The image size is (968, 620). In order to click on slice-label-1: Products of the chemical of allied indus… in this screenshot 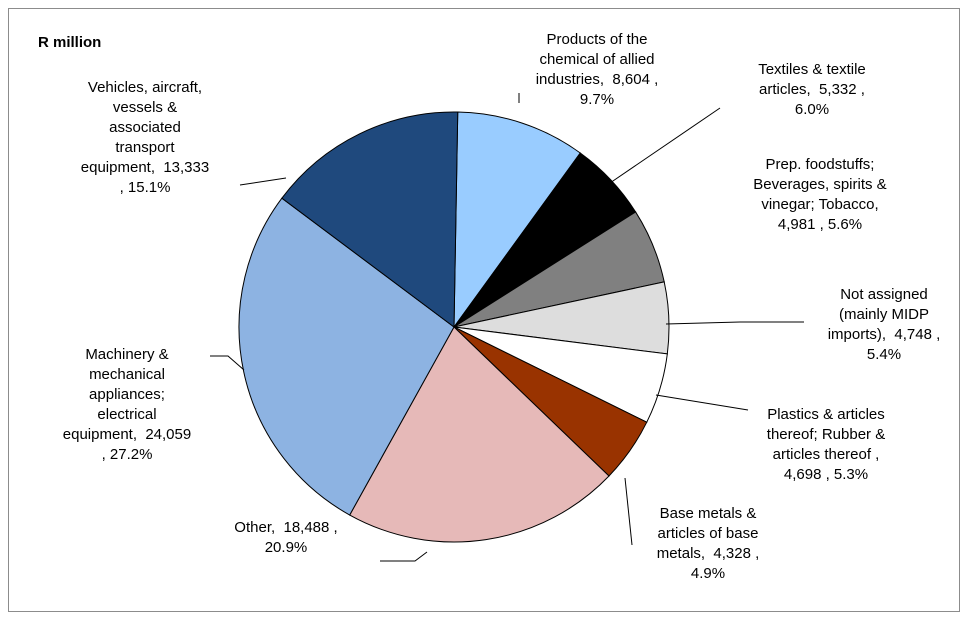, I will do `click(597, 69)`.